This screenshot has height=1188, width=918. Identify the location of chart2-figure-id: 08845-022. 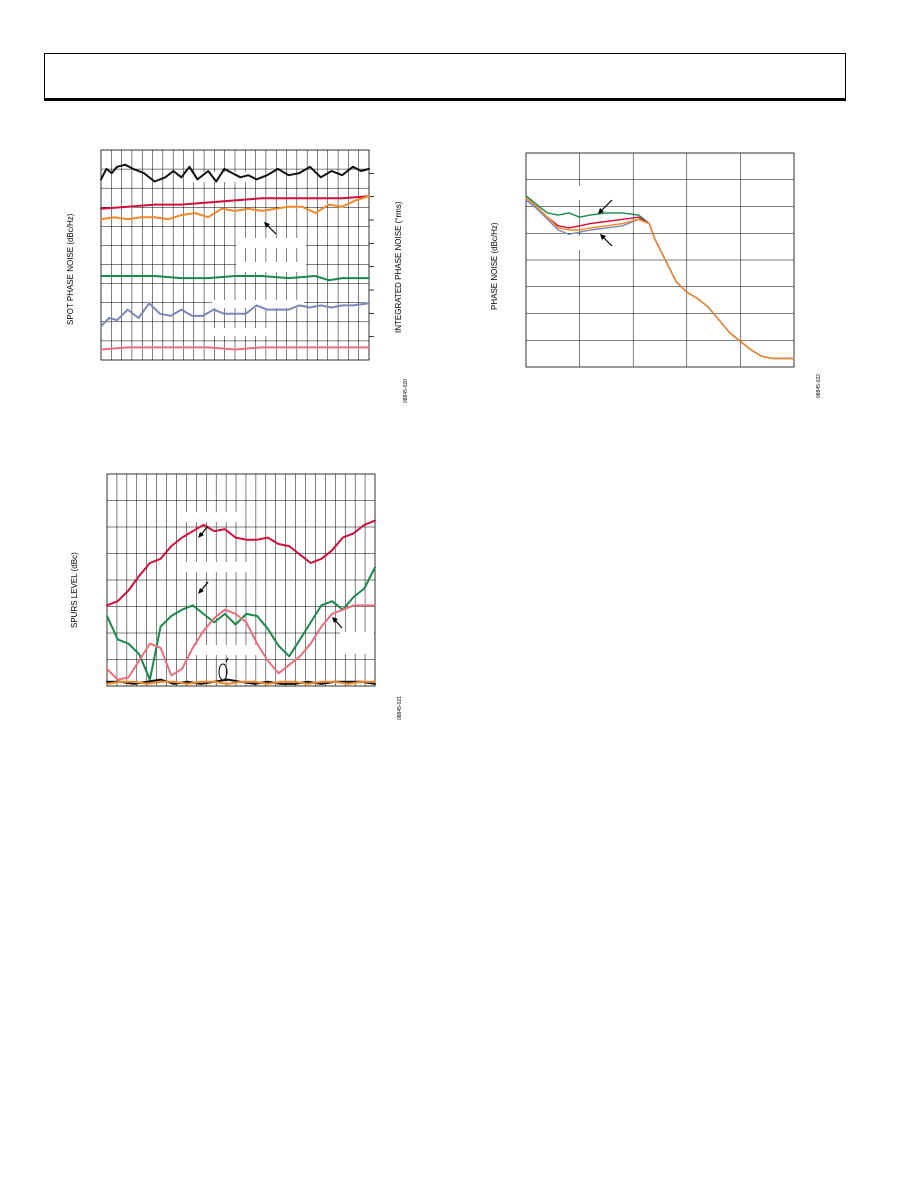
(819, 386).